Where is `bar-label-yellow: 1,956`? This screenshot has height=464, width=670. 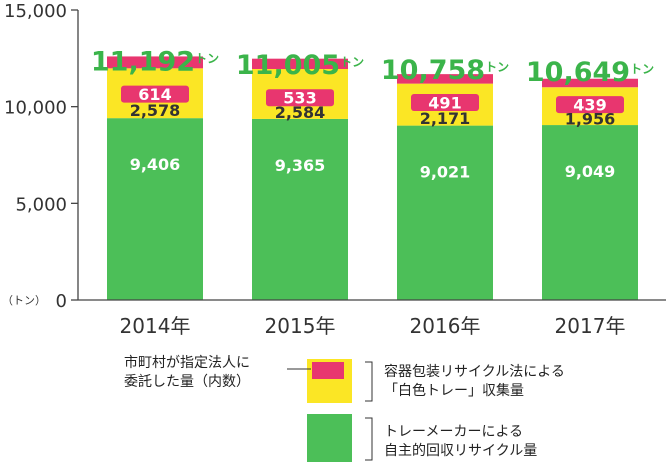
bar-label-yellow: 1,956 is located at coordinates (590, 119).